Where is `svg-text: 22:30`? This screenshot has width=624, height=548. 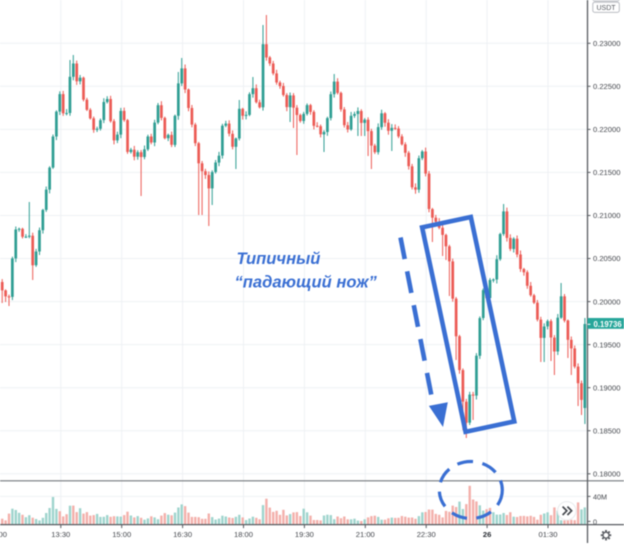
svg-text: 22:30 is located at coordinates (426, 534).